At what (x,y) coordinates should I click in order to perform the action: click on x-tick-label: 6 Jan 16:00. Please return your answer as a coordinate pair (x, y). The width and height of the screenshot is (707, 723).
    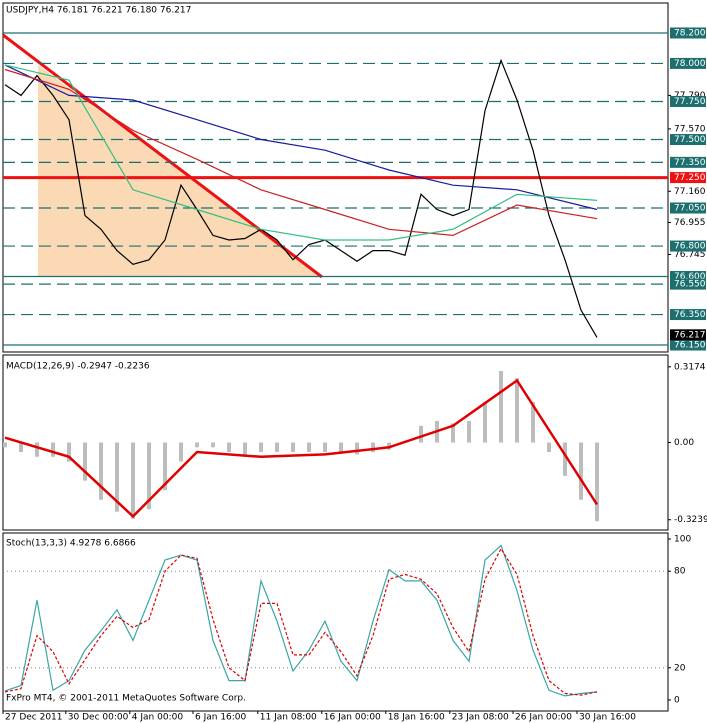
    Looking at the image, I should click on (221, 718).